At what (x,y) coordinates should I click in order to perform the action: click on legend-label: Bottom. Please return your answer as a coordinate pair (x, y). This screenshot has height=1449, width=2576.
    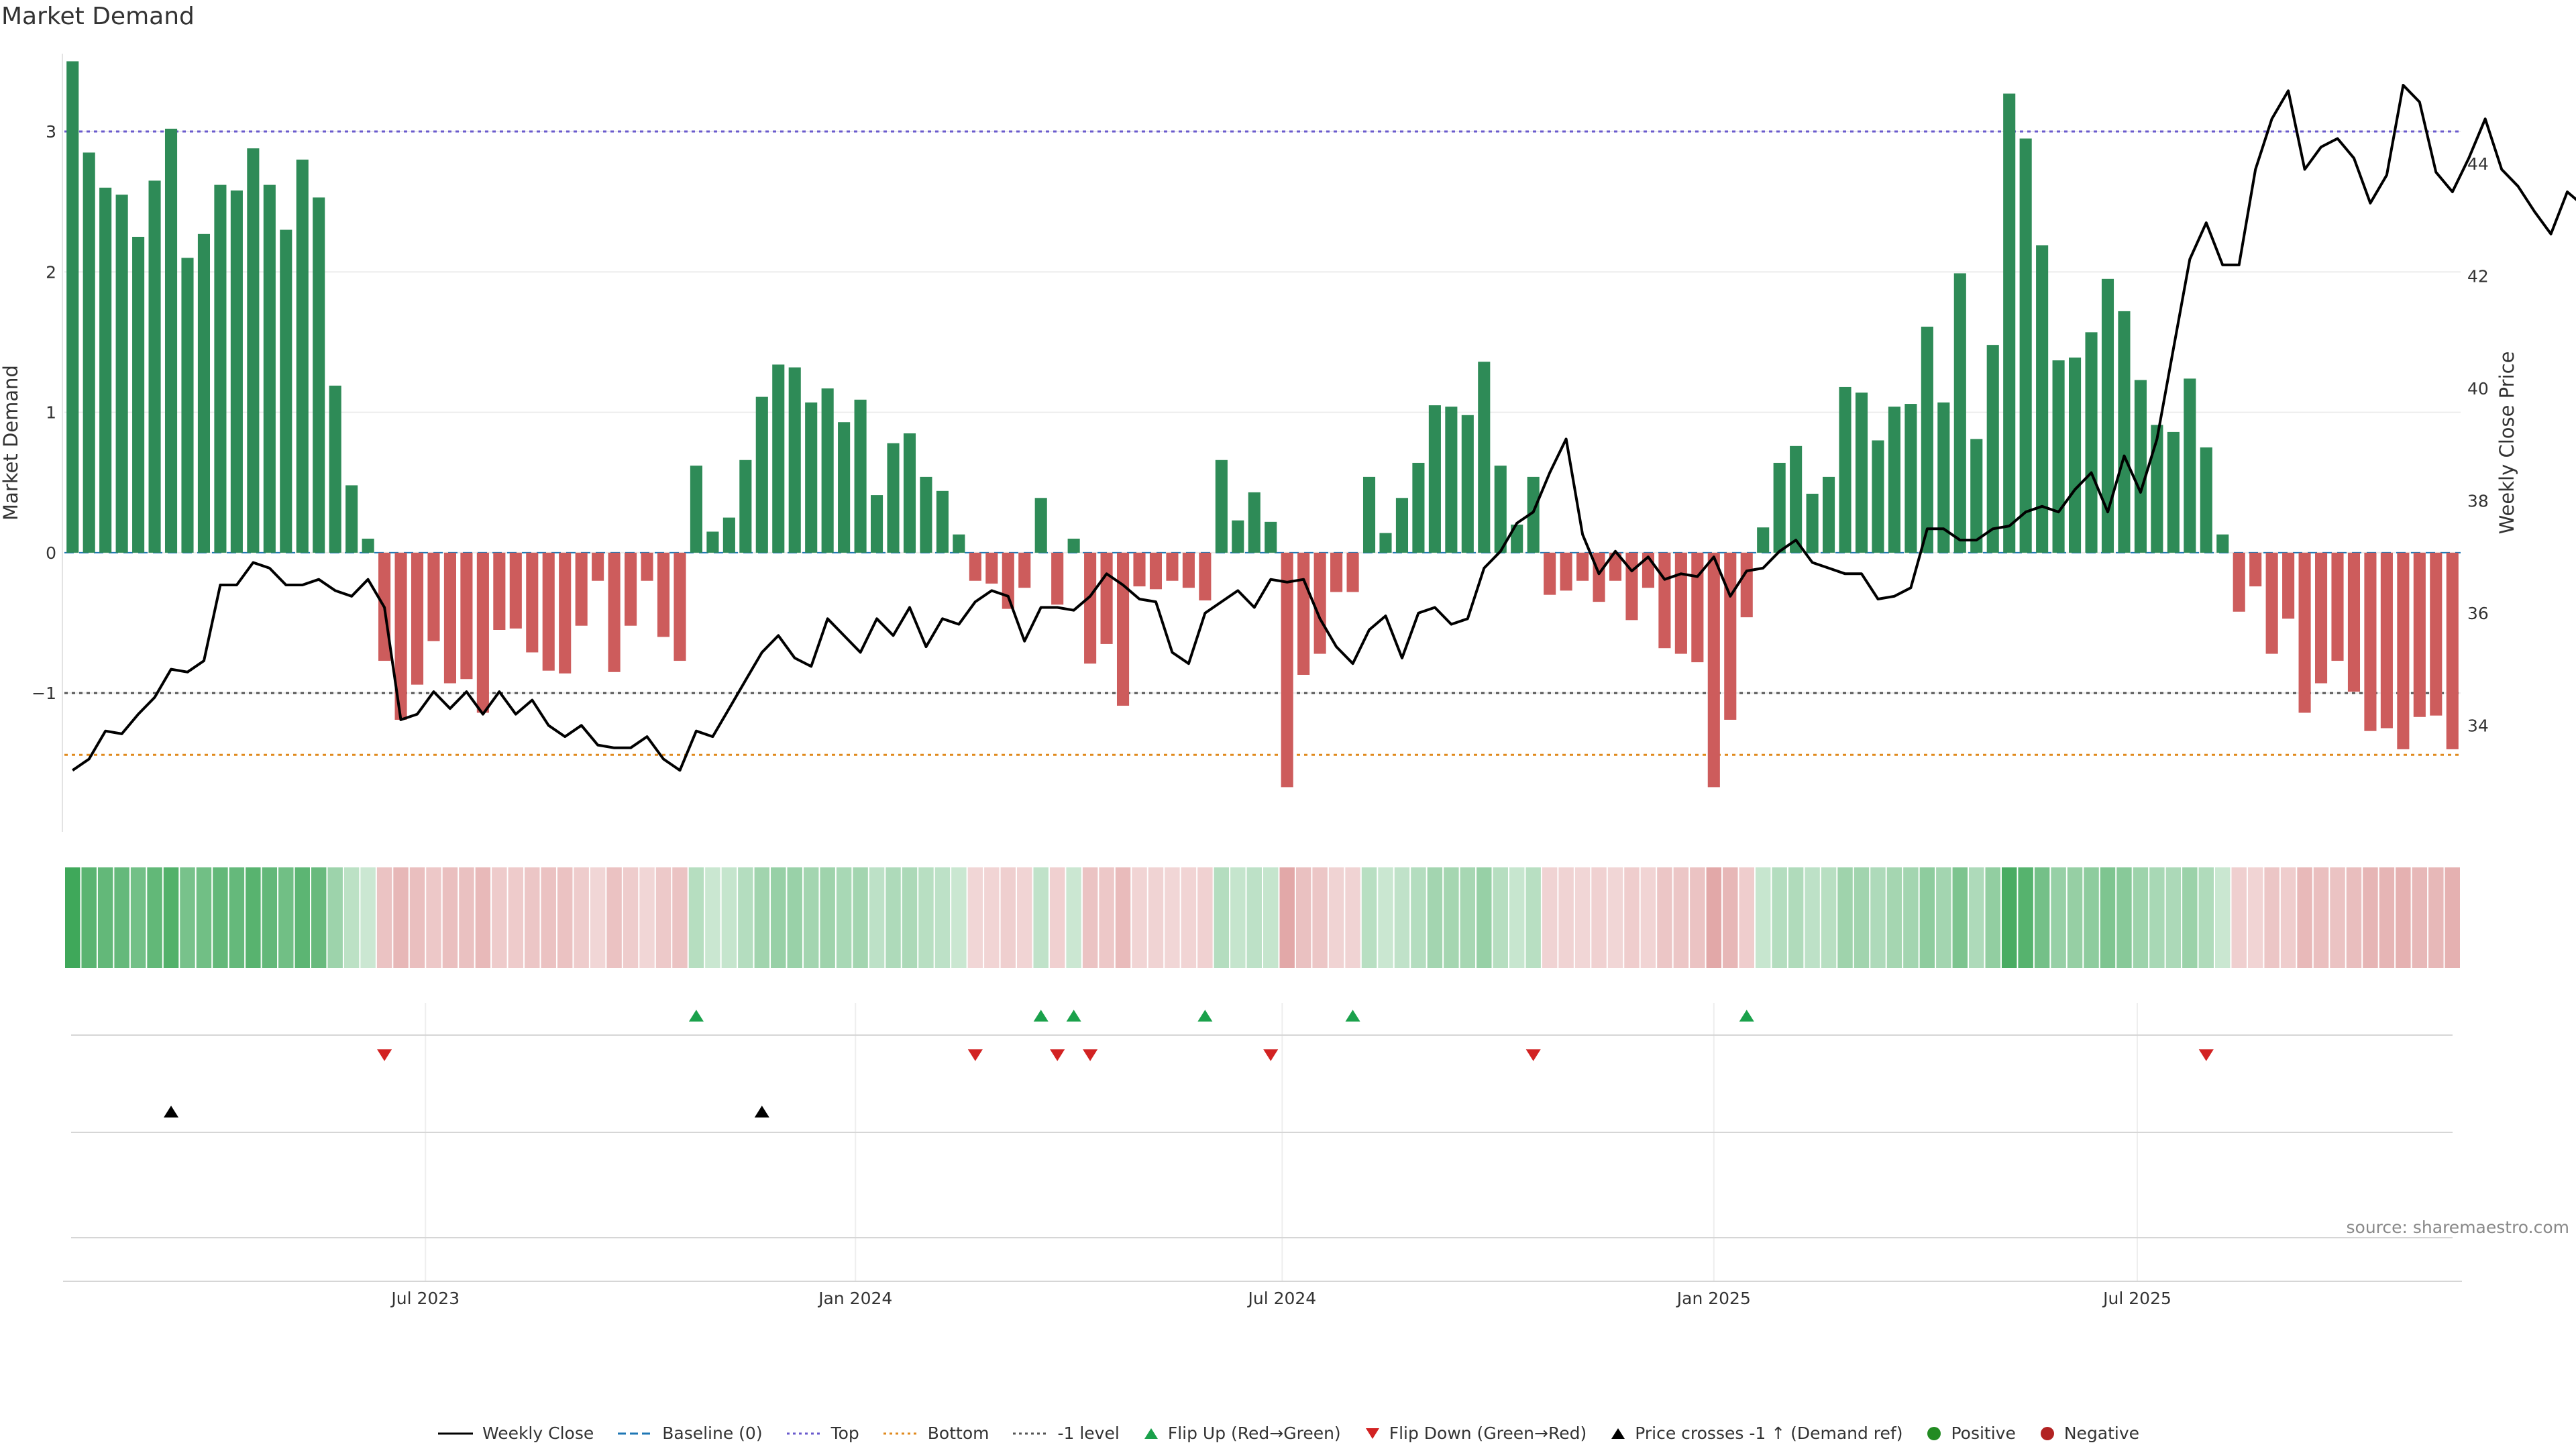
    Looking at the image, I should click on (958, 1433).